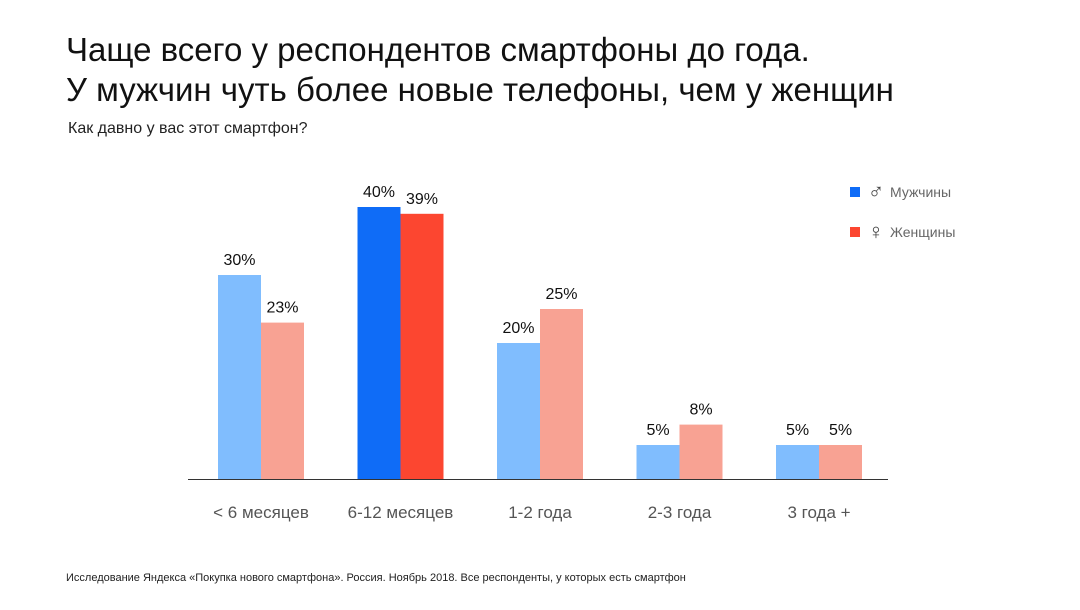 The width and height of the screenshot is (1080, 610). What do you see at coordinates (422, 199) in the screenshot?
I see `data-label-women-1: 39%` at bounding box center [422, 199].